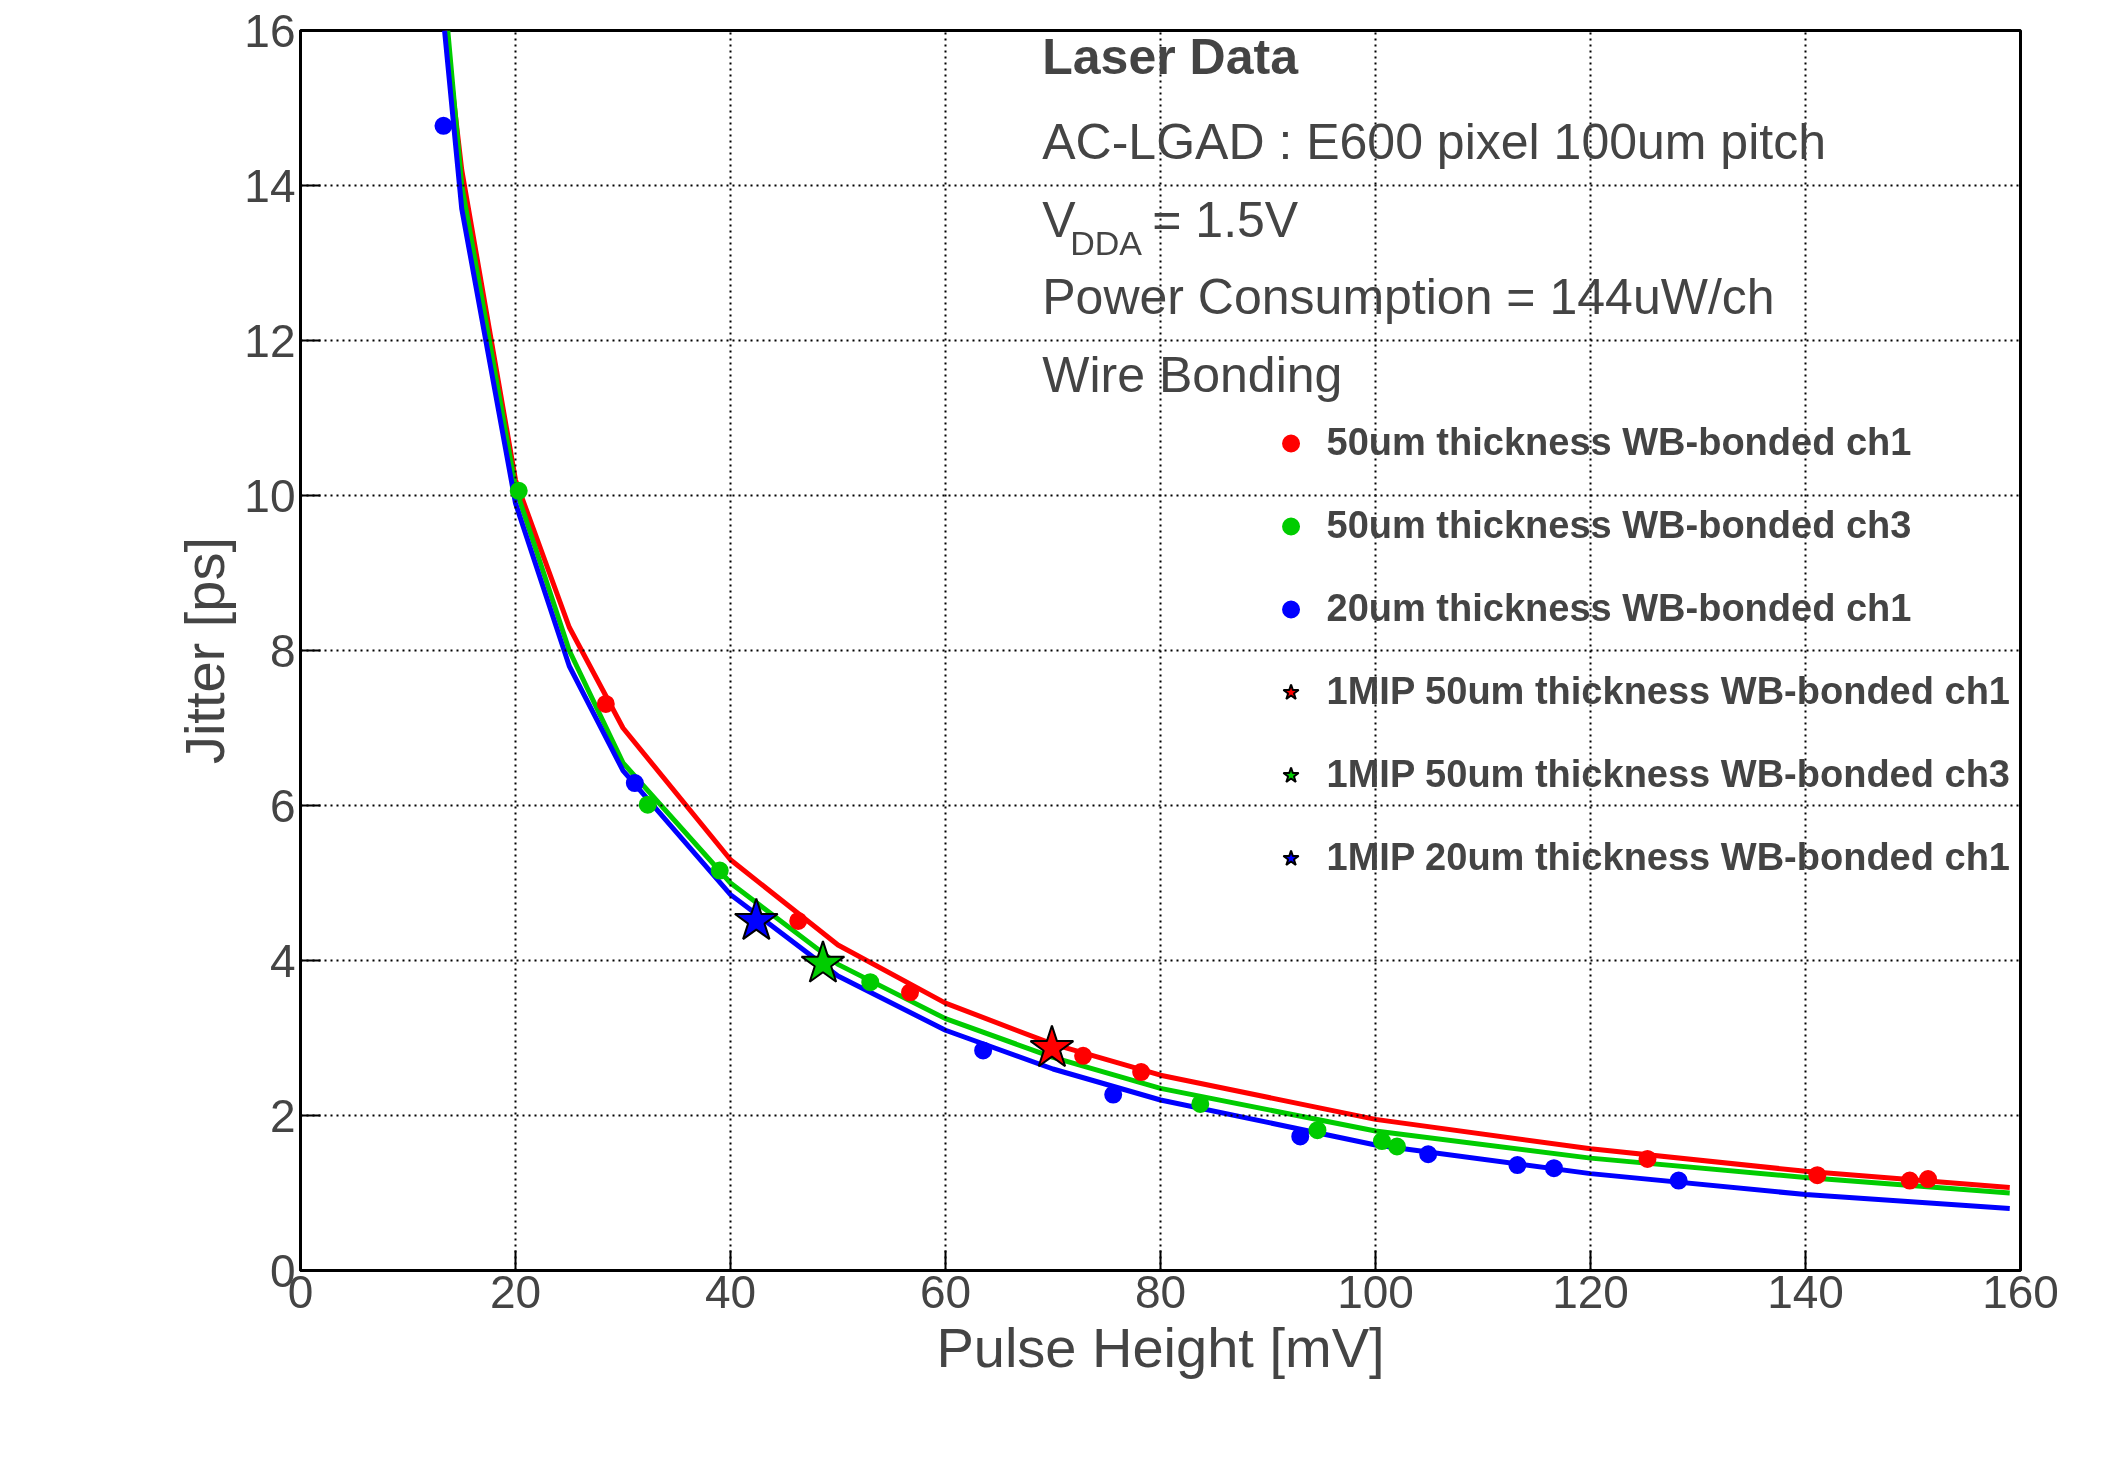 The width and height of the screenshot is (2122, 1470). I want to click on legend-label: 20um thickness WB-bonded ch1, so click(1619, 608).